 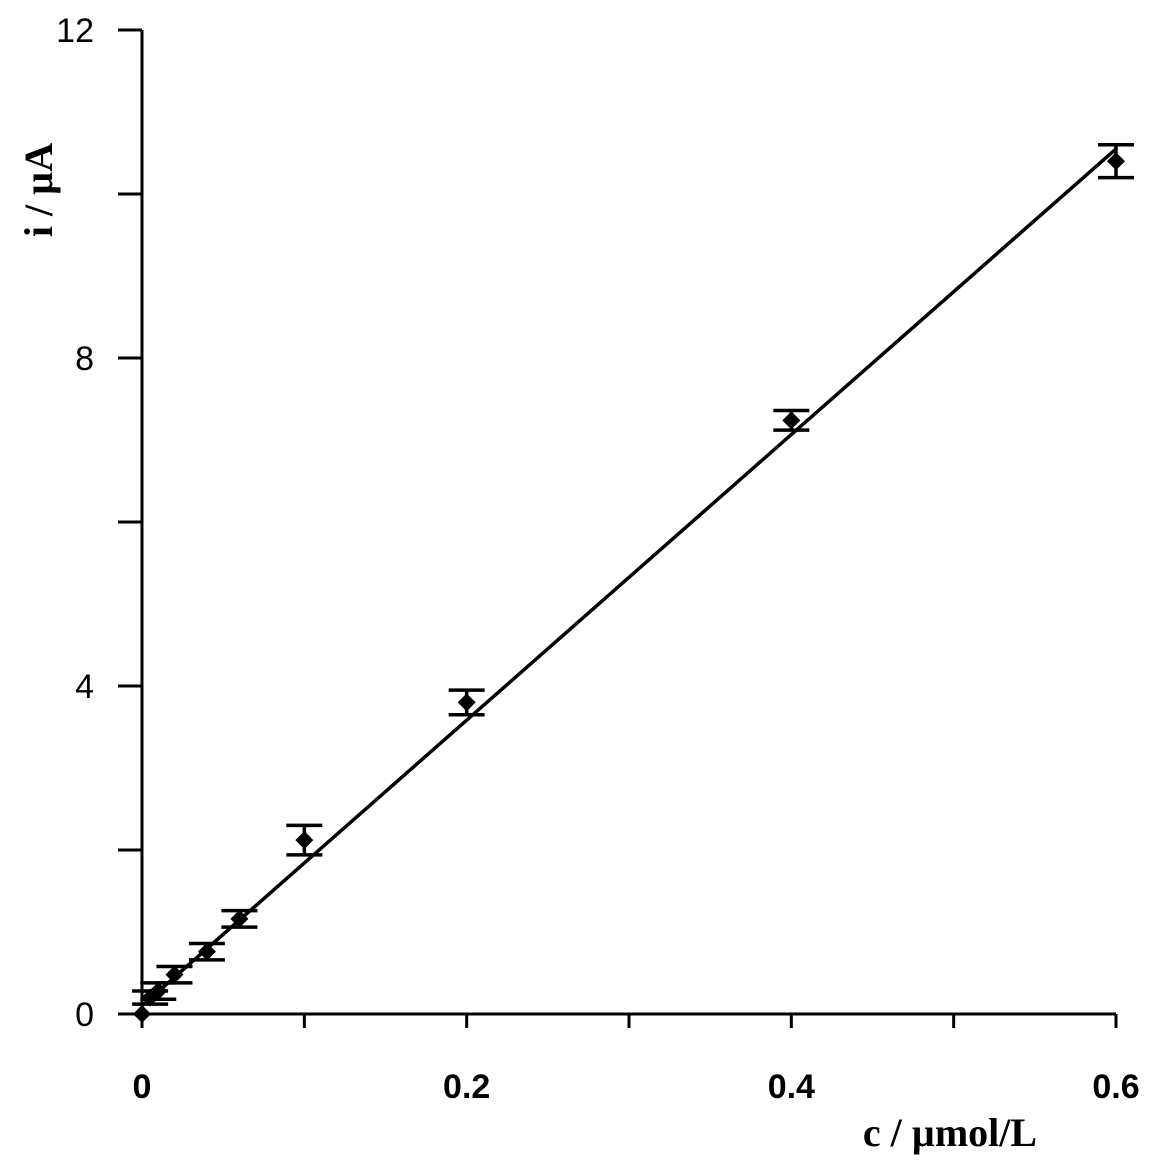 I want to click on x-tick-label: 0.2, so click(x=466, y=1087).